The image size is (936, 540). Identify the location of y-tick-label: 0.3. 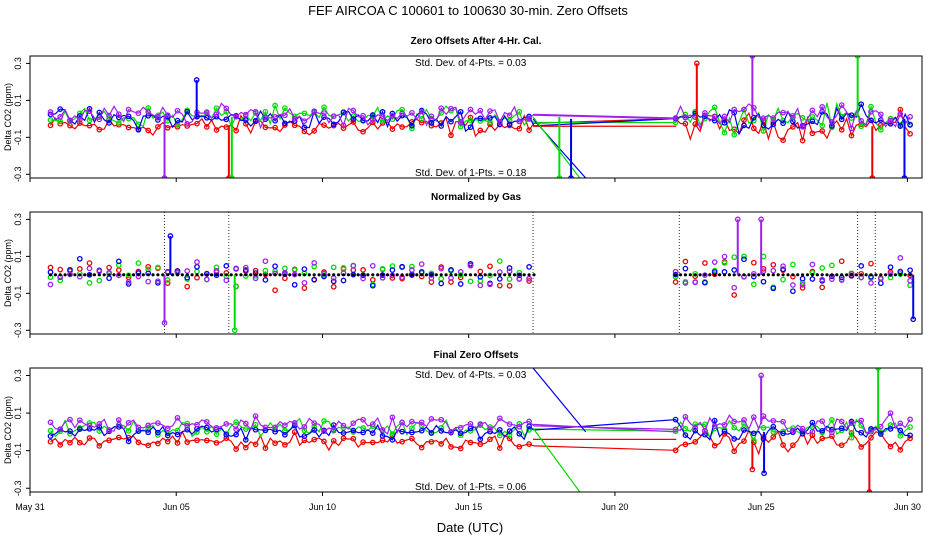
(18, 219).